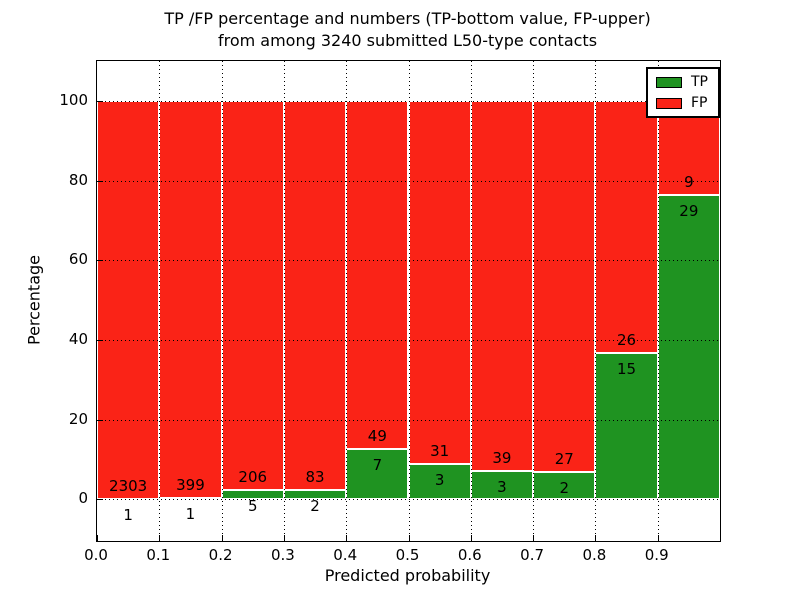 Image resolution: width=800 pixels, height=600 pixels. Describe the element at coordinates (347, 301) in the screenshot. I see `gridline-x-0.4` at that location.